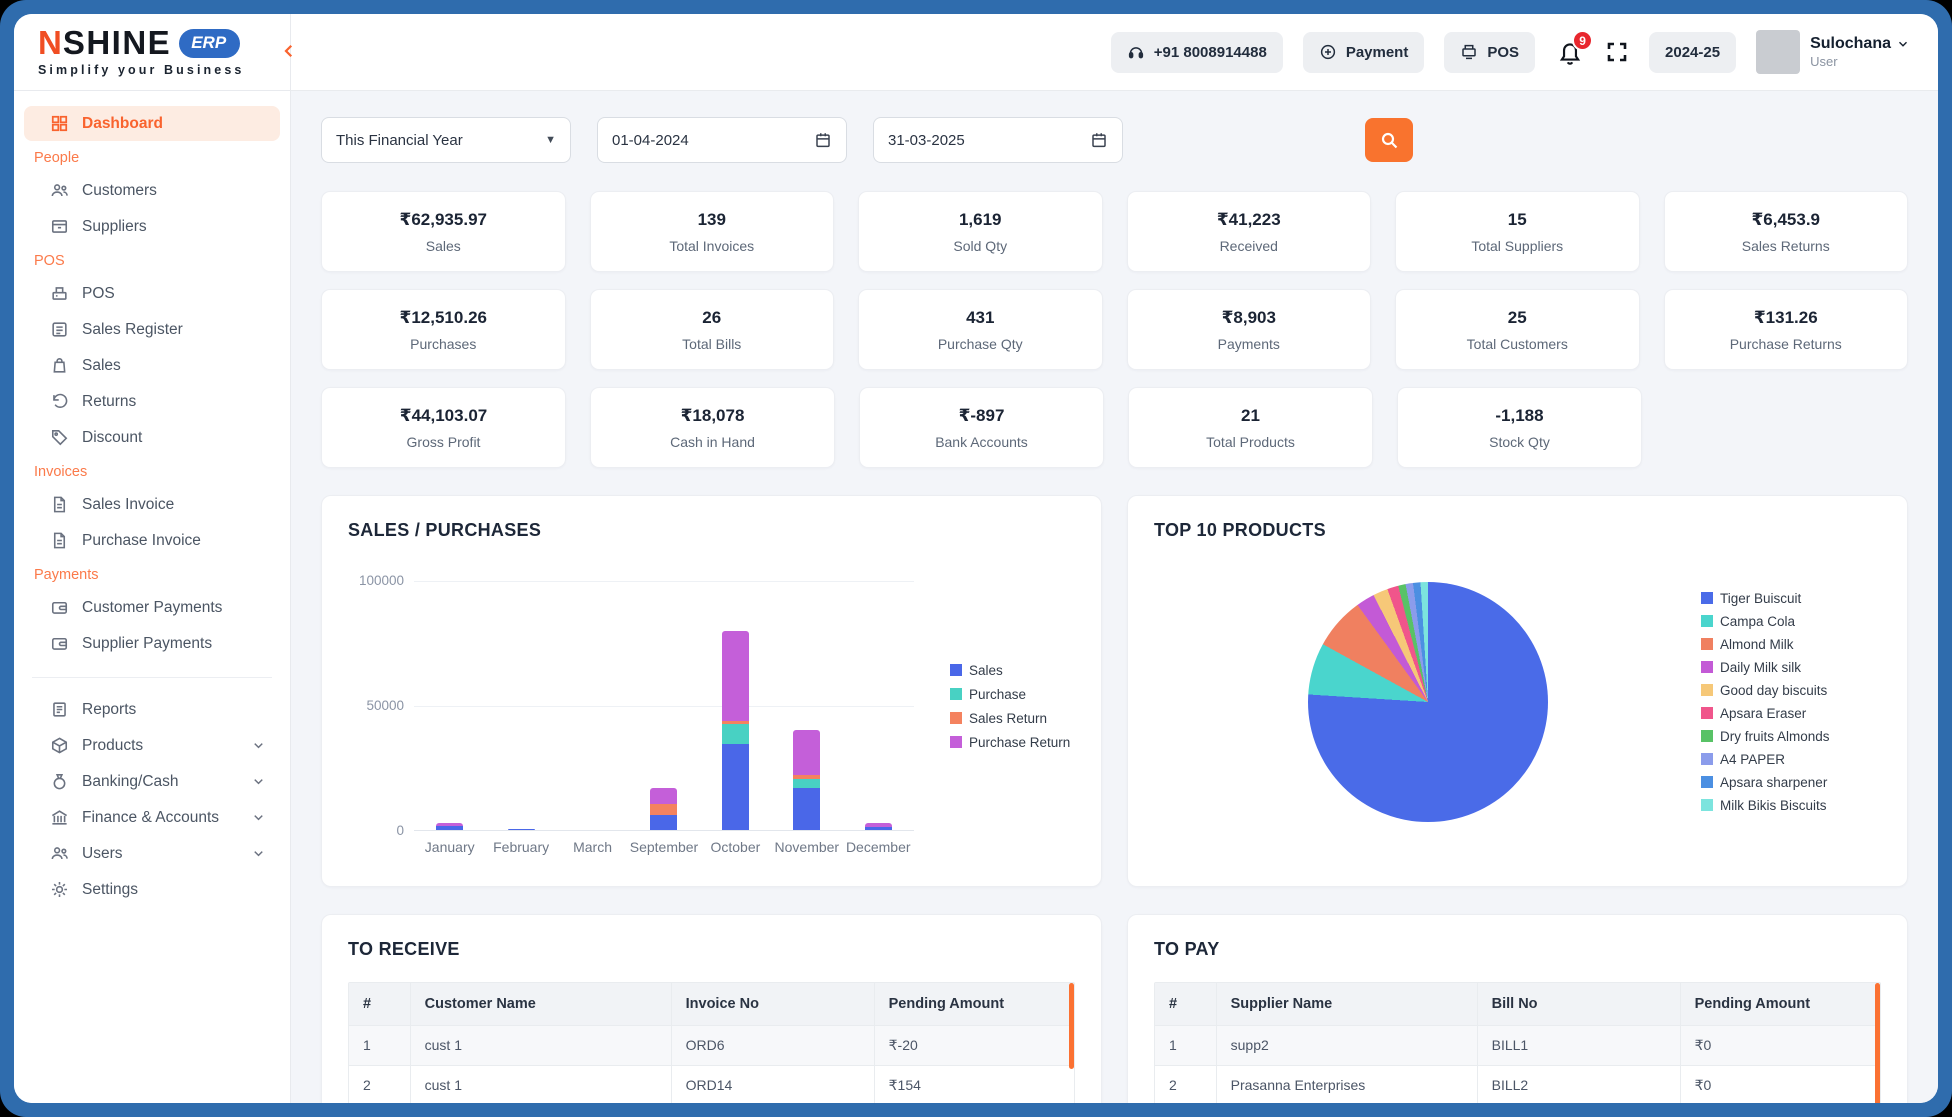 Image resolution: width=1952 pixels, height=1117 pixels. I want to click on bar-plot-area, so click(664, 706).